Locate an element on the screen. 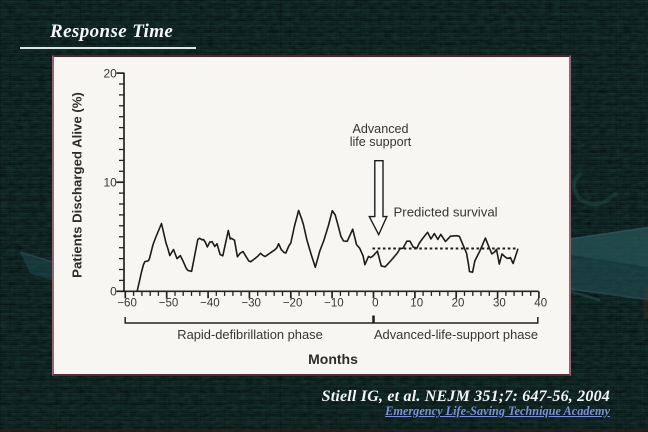 The image size is (648, 432). svg-text: −60 is located at coordinates (127, 304).